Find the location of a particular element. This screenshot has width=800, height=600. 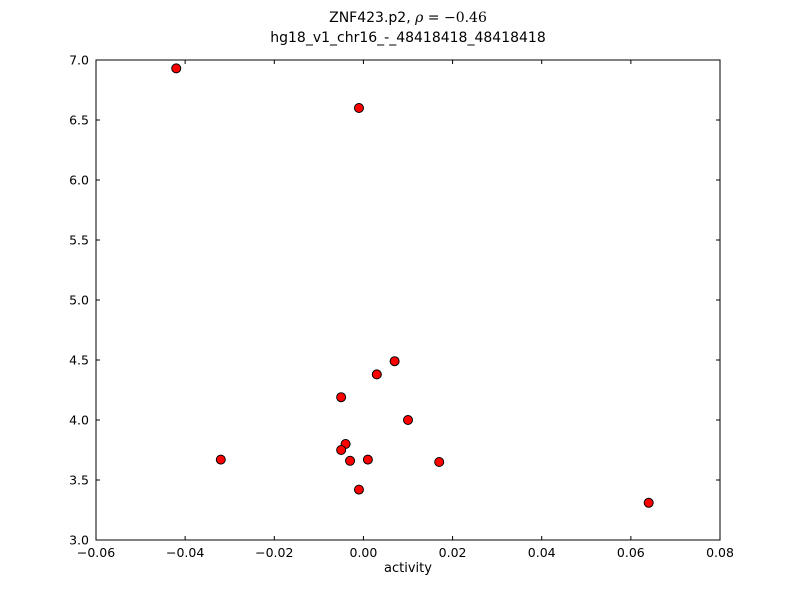

y-tick-label: 5.0 is located at coordinates (79, 300).